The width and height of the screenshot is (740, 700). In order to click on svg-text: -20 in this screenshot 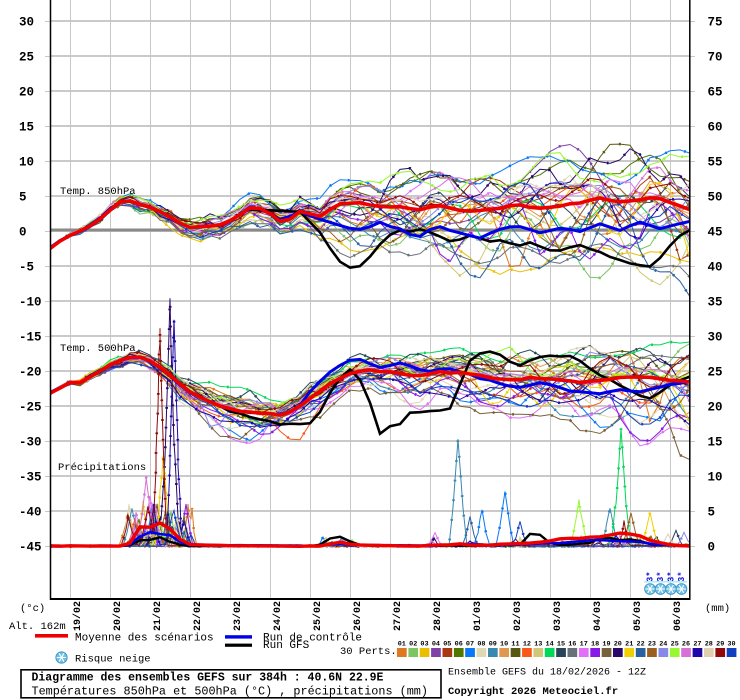, I will do `click(30, 373)`.